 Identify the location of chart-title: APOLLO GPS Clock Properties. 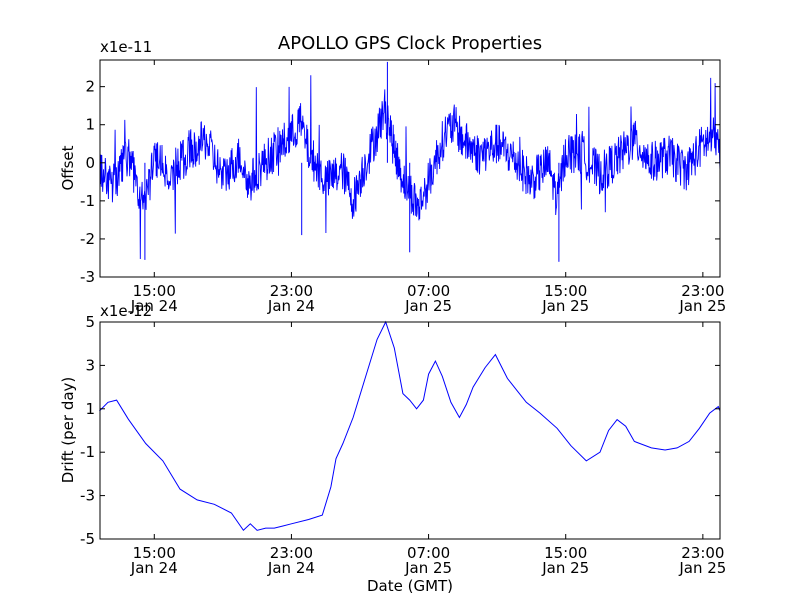
(410, 43).